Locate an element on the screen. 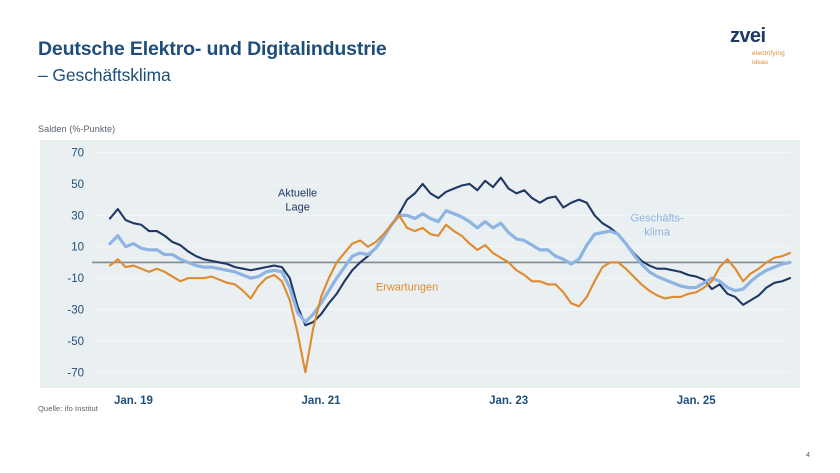 The height and width of the screenshot is (473, 840). x-axis-tick-label: Jan. 23 is located at coordinates (508, 401).